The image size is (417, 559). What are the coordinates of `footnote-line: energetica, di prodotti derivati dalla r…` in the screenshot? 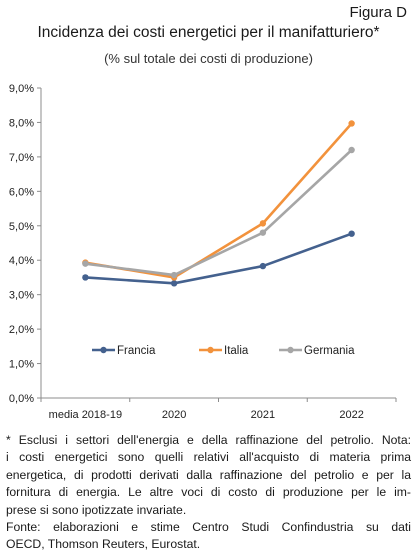 It's located at (208, 474).